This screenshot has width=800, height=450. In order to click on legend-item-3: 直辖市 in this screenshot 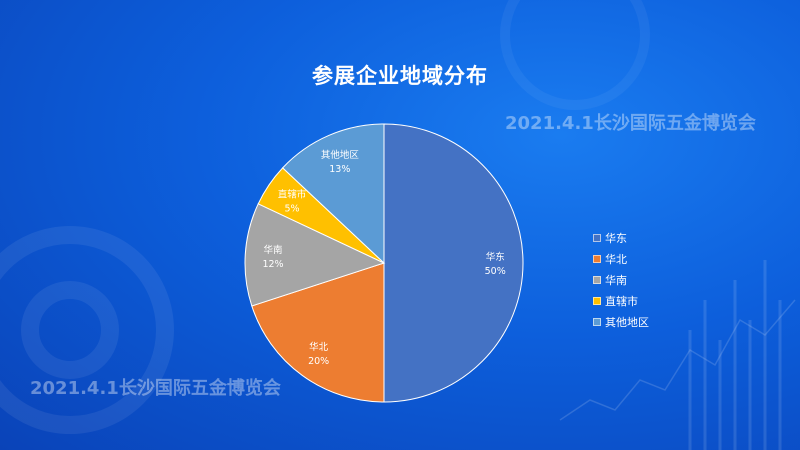, I will do `click(621, 300)`.